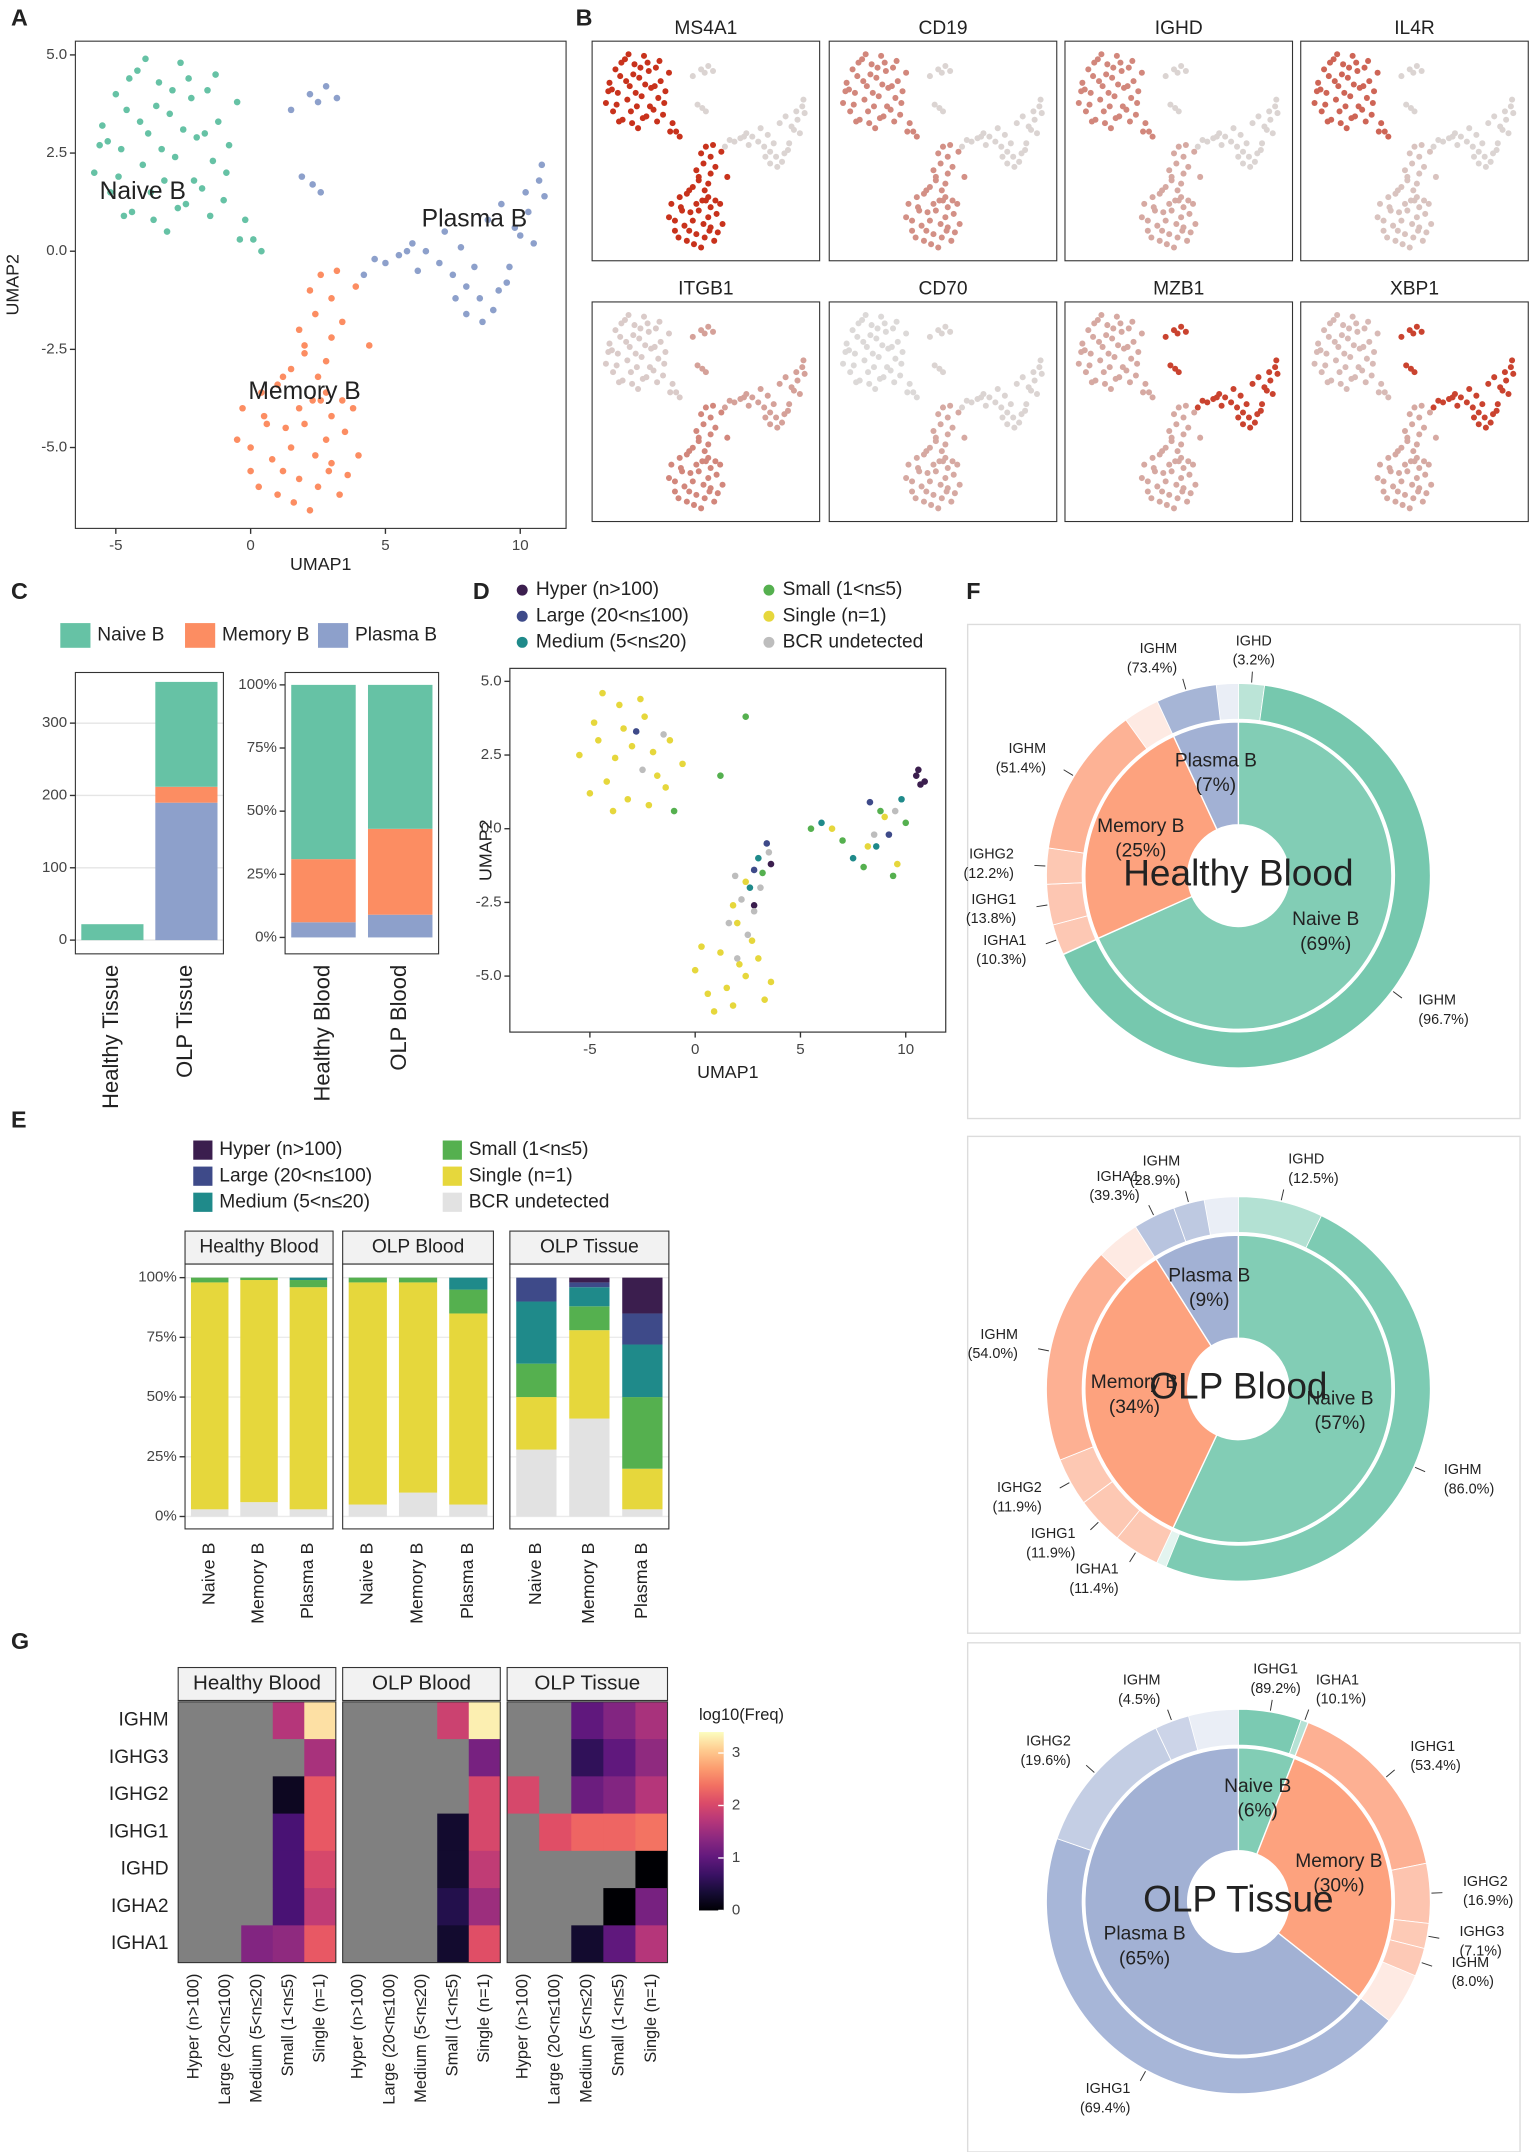 Image resolution: width=1531 pixels, height=2152 pixels. What do you see at coordinates (489, 901) in the screenshot?
I see `y-tick-label: -2.5` at bounding box center [489, 901].